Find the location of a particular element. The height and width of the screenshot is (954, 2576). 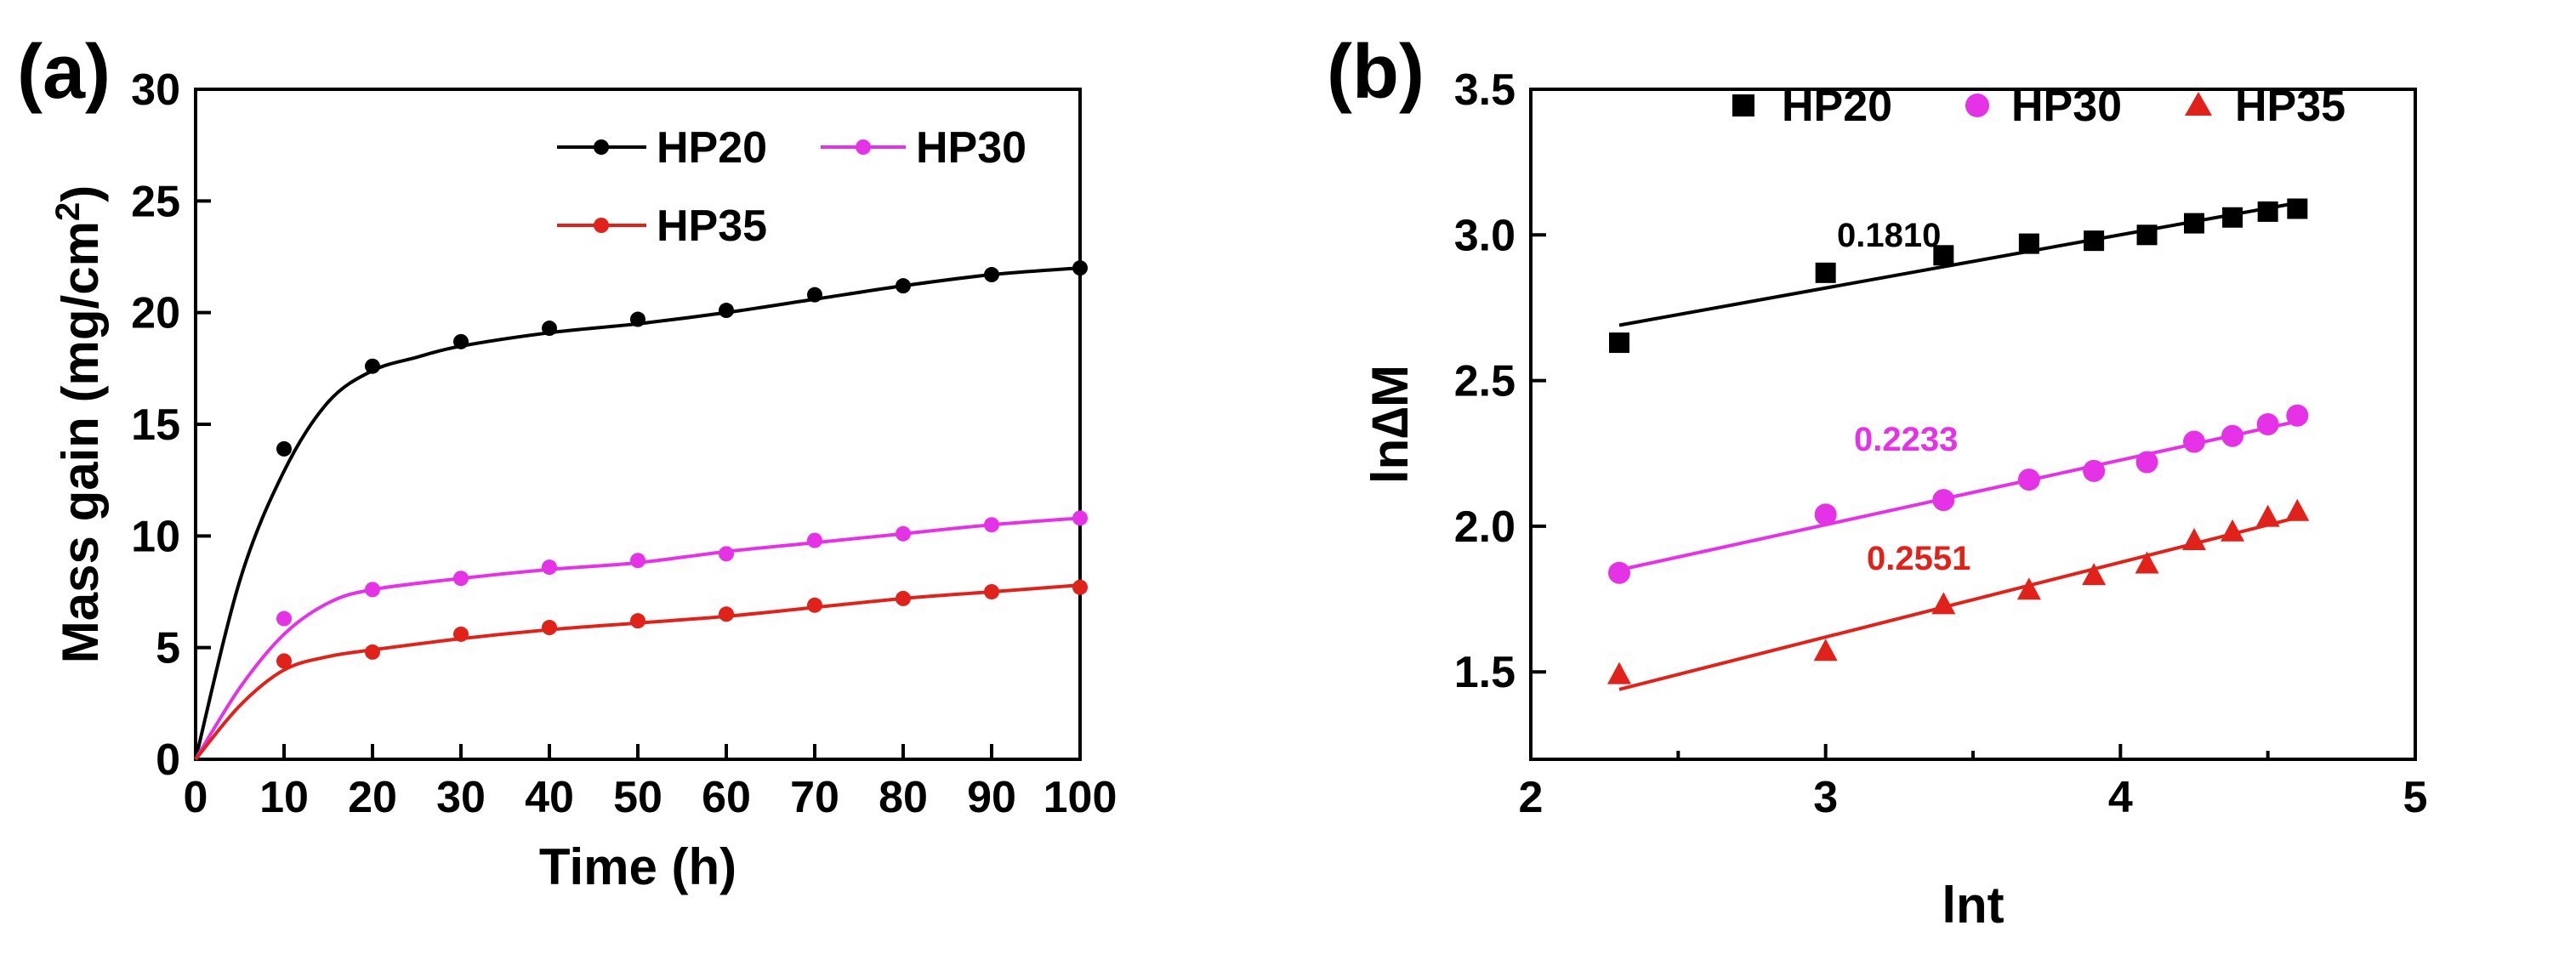

legend-b-entry-hp20: HP20 is located at coordinates (1812, 106).